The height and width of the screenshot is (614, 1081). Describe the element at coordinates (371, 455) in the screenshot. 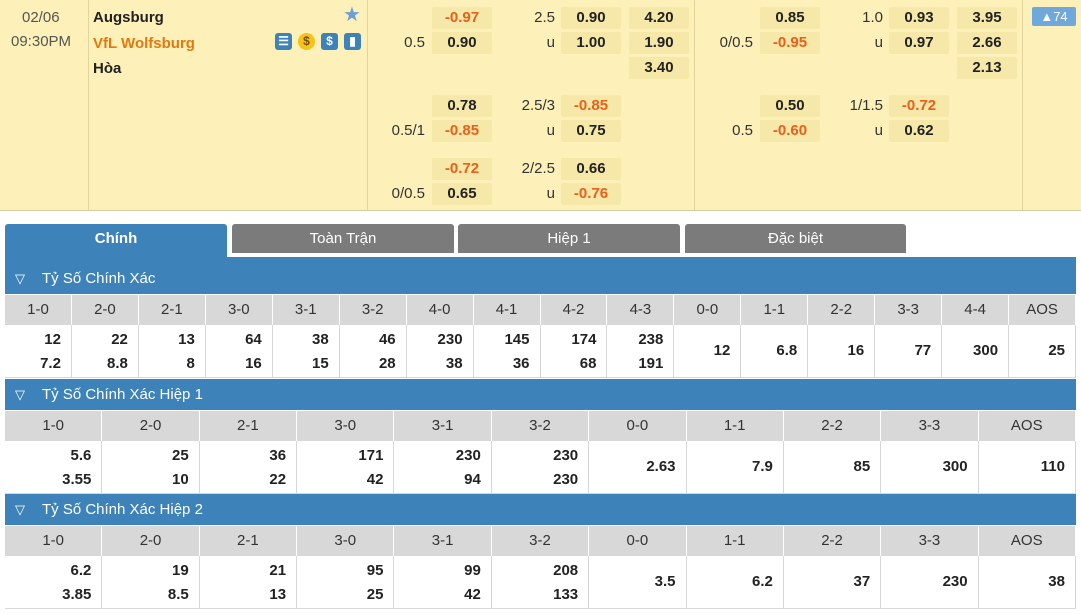

I see `odds-value: 171` at that location.